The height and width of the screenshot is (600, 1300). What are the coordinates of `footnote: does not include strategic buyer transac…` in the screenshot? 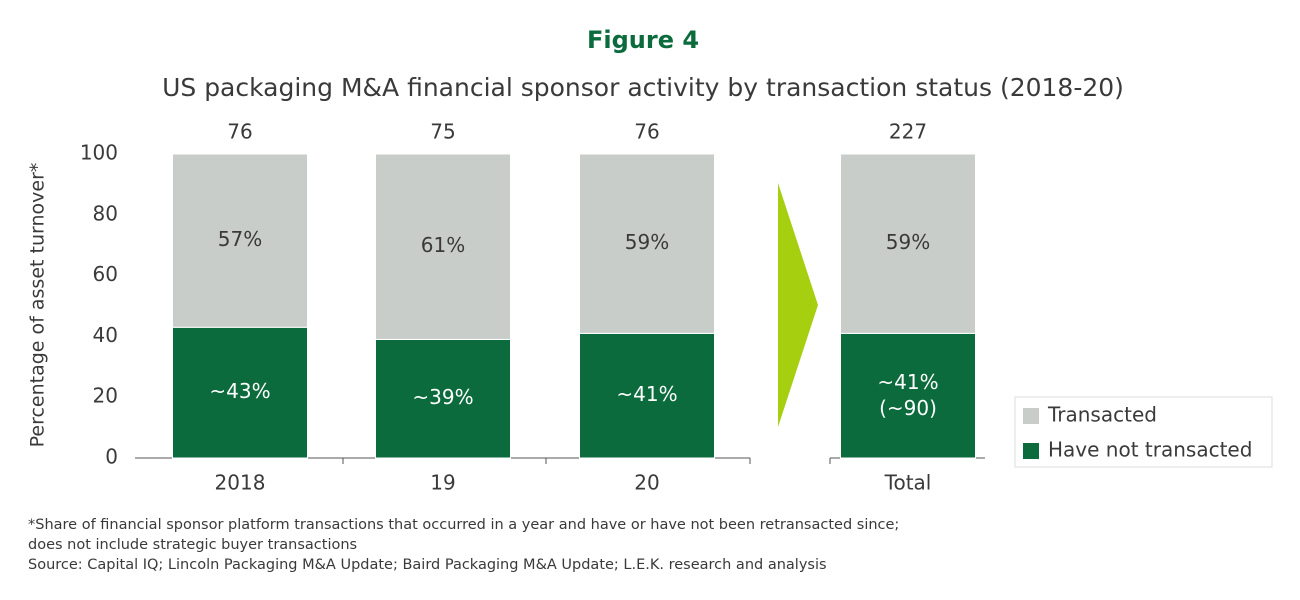 It's located at (192, 545).